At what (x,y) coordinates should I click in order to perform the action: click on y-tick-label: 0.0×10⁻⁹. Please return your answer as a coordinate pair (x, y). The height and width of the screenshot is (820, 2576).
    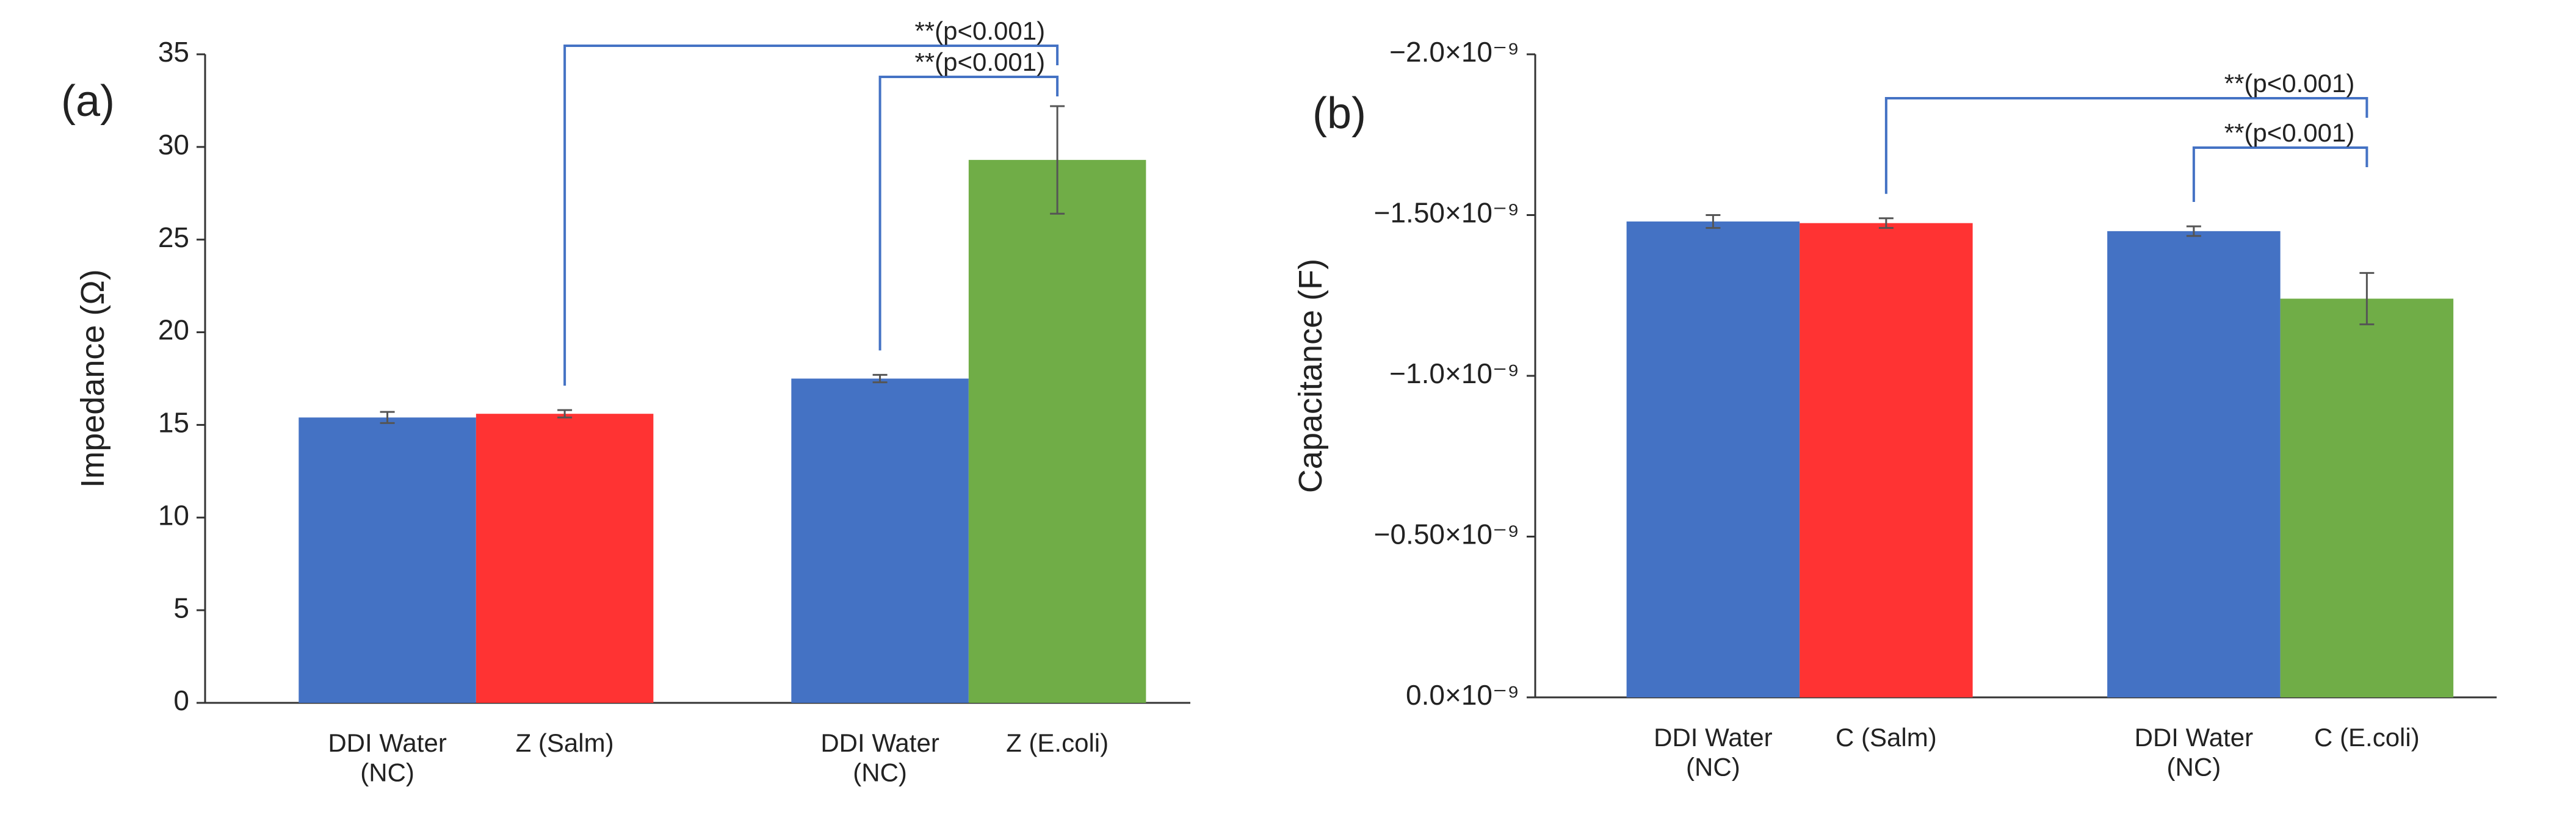
    Looking at the image, I should click on (1462, 695).